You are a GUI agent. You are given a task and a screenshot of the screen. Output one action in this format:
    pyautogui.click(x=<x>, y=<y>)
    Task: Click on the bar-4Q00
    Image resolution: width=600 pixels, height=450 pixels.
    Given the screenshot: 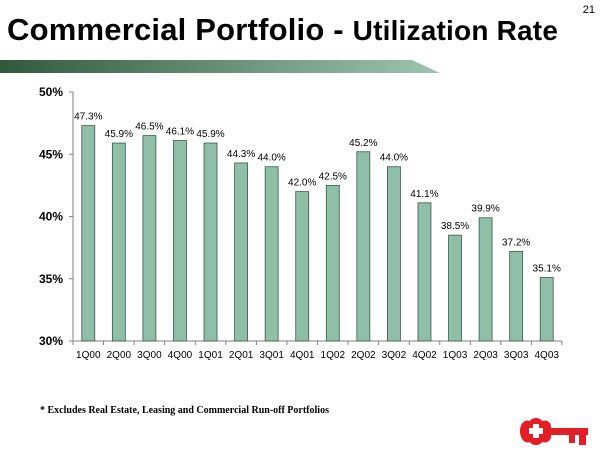 What is the action you would take?
    pyautogui.click(x=180, y=241)
    